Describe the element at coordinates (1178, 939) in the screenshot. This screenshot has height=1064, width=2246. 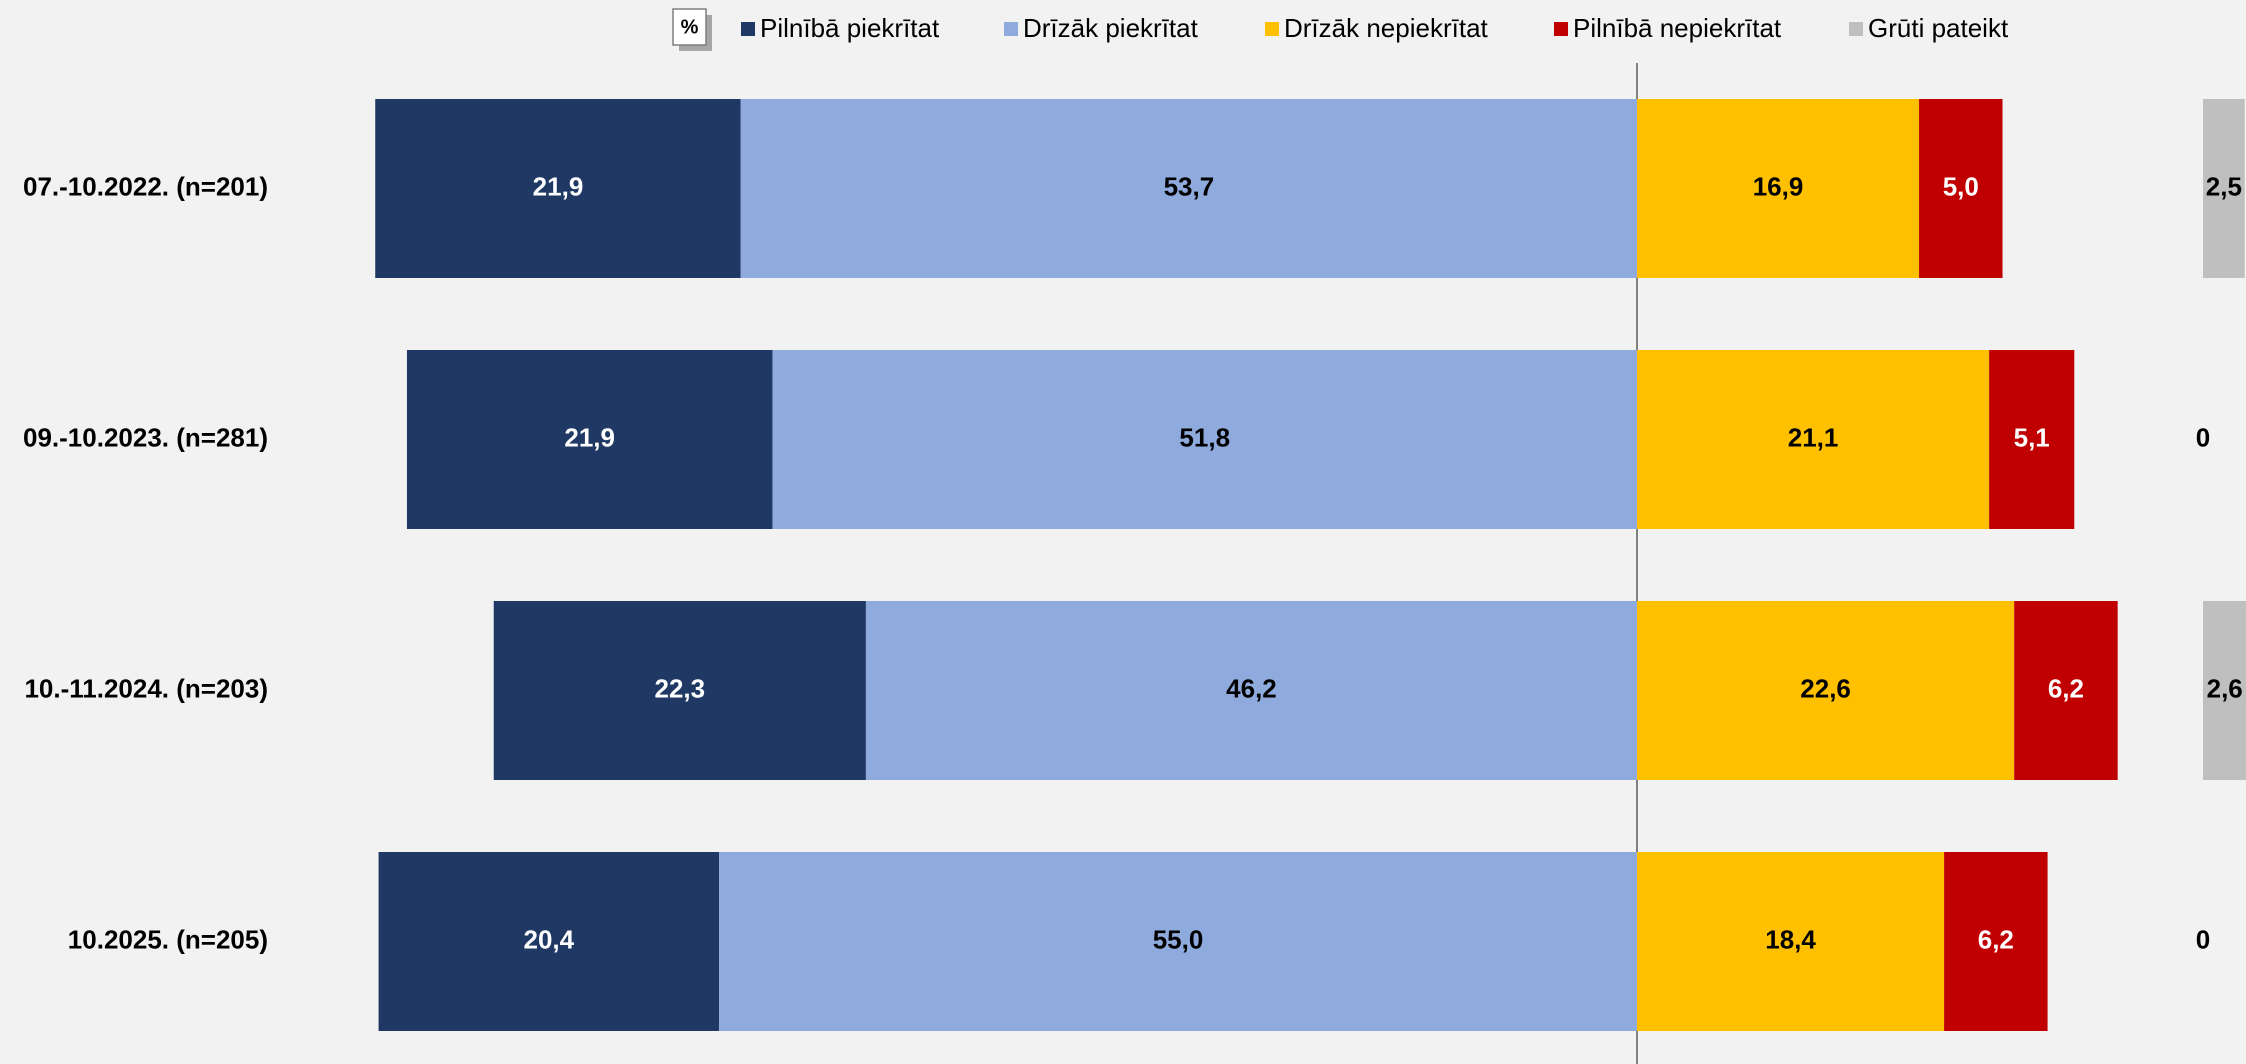
I see `value-label: 55,0` at that location.